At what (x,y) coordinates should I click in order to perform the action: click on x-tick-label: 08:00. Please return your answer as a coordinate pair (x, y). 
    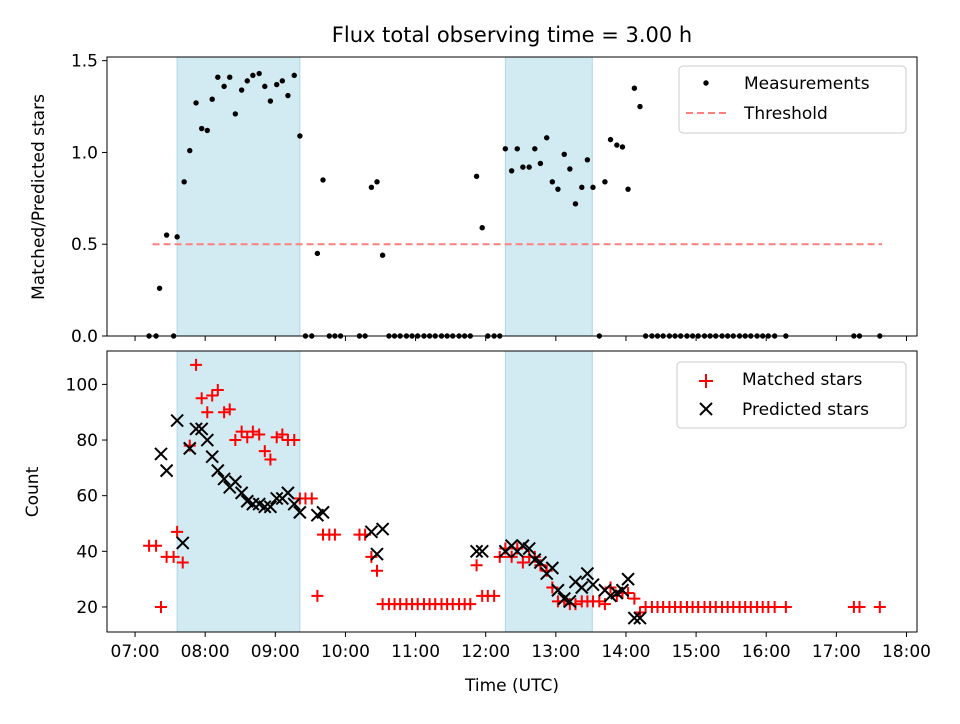
    Looking at the image, I should click on (205, 652).